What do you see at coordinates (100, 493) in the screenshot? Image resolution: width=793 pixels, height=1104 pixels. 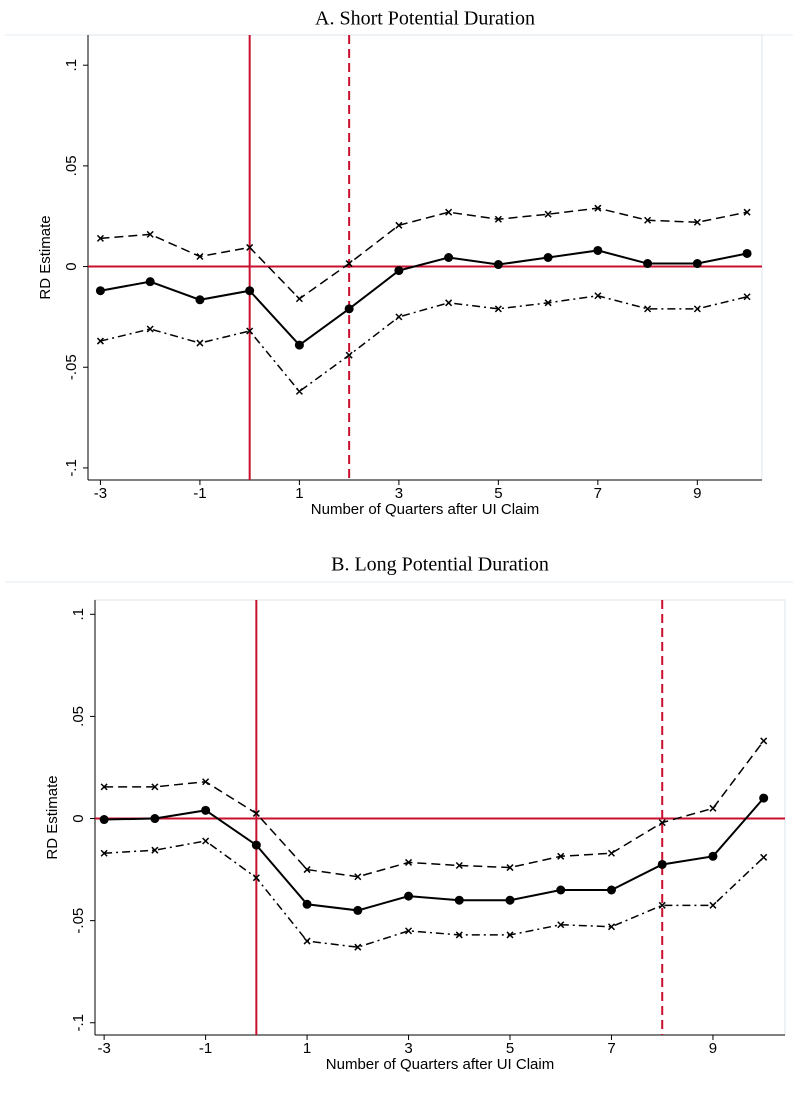 I see `x-tick-label: -3` at bounding box center [100, 493].